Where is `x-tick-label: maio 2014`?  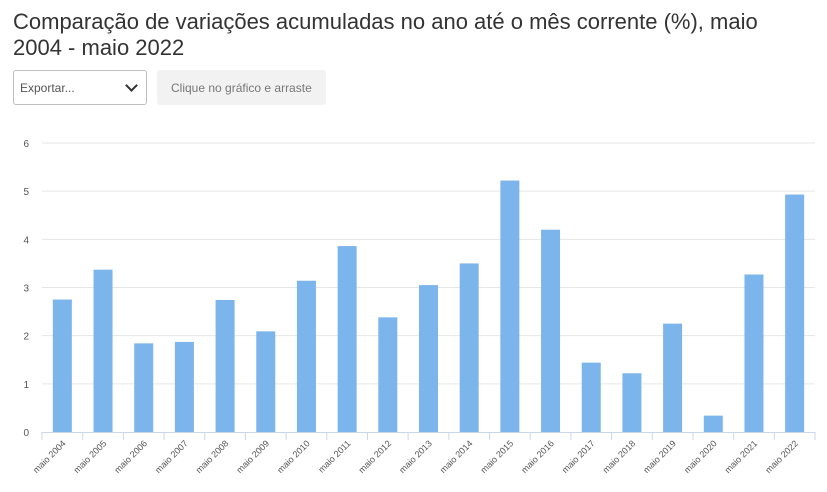 x-tick-label: maio 2014 is located at coordinates (456, 456).